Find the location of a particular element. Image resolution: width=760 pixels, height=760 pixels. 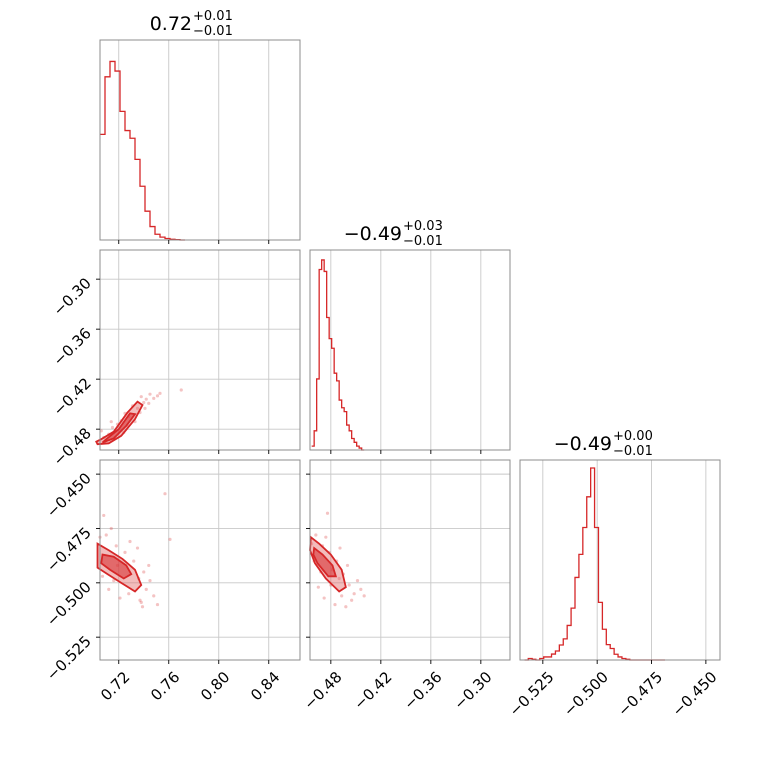

panel-title-2: −0.49 +0.00−0.01 is located at coordinates (603, 444).